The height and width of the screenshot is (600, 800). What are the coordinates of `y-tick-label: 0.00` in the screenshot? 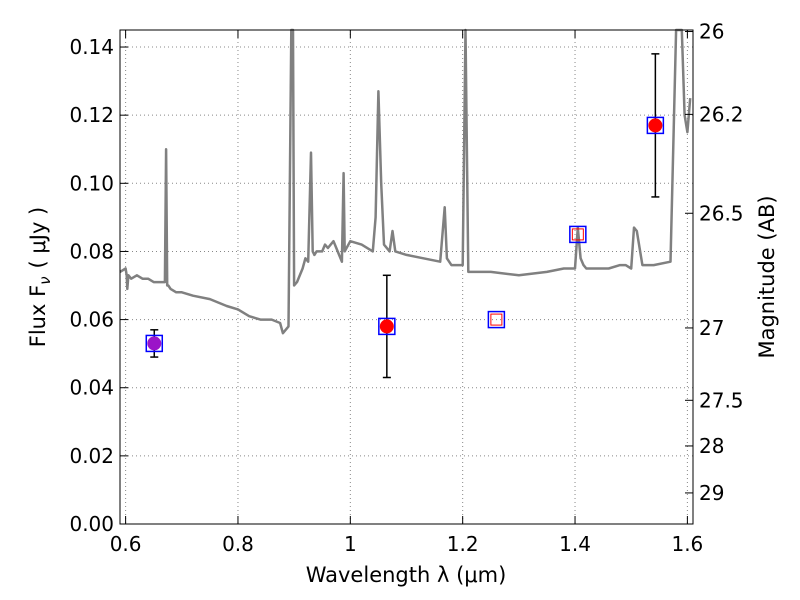 It's located at (91, 524).